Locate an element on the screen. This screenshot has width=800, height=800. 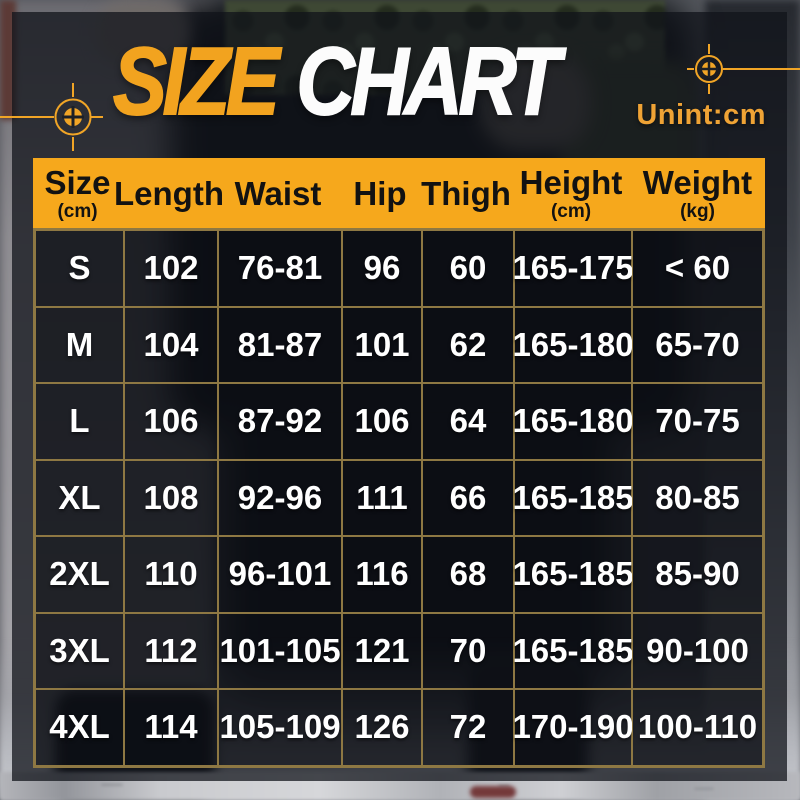
table-cell: 62 is located at coordinates (468, 344).